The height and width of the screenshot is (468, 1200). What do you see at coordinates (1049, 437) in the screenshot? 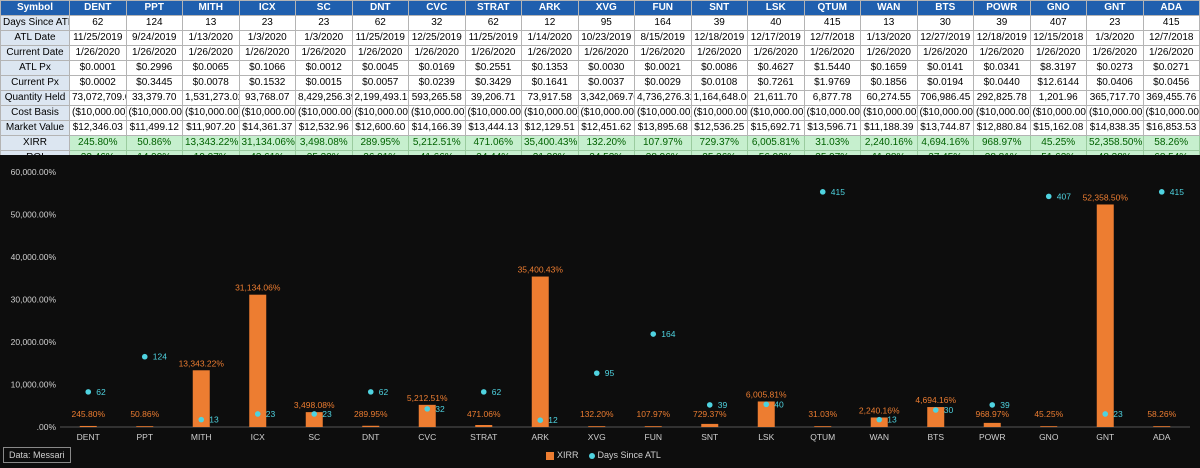
I see `x-tick-label: GNO` at bounding box center [1049, 437].